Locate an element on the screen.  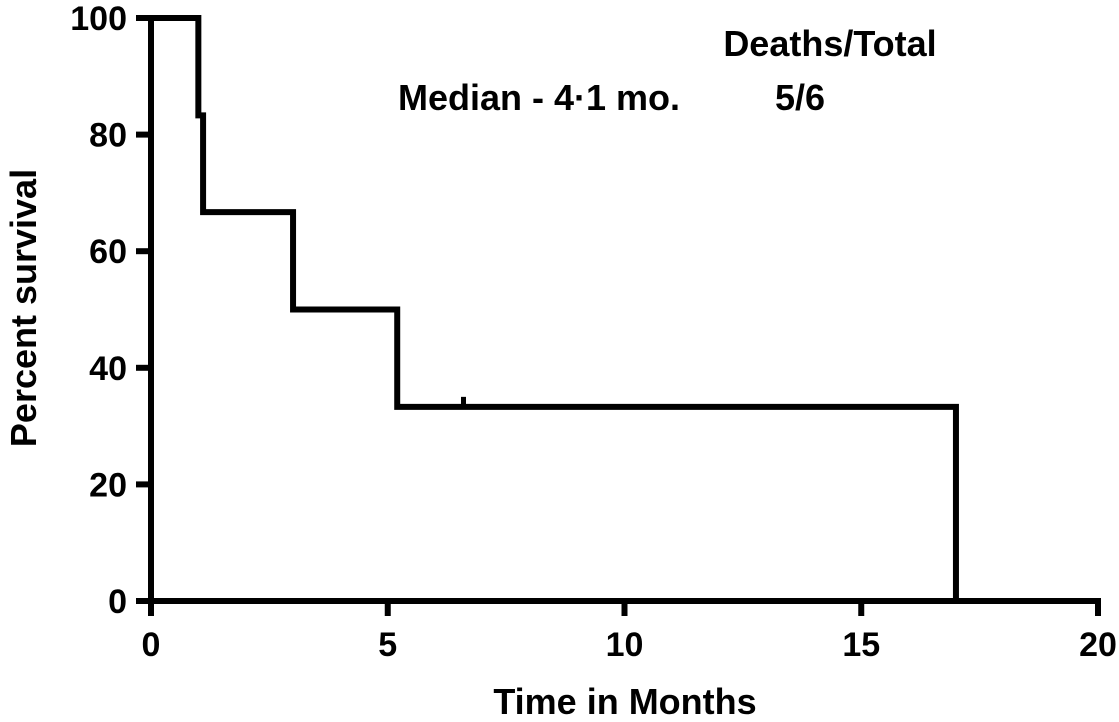
x-ticks: 0 5 10 15 20 is located at coordinates (629, 632).